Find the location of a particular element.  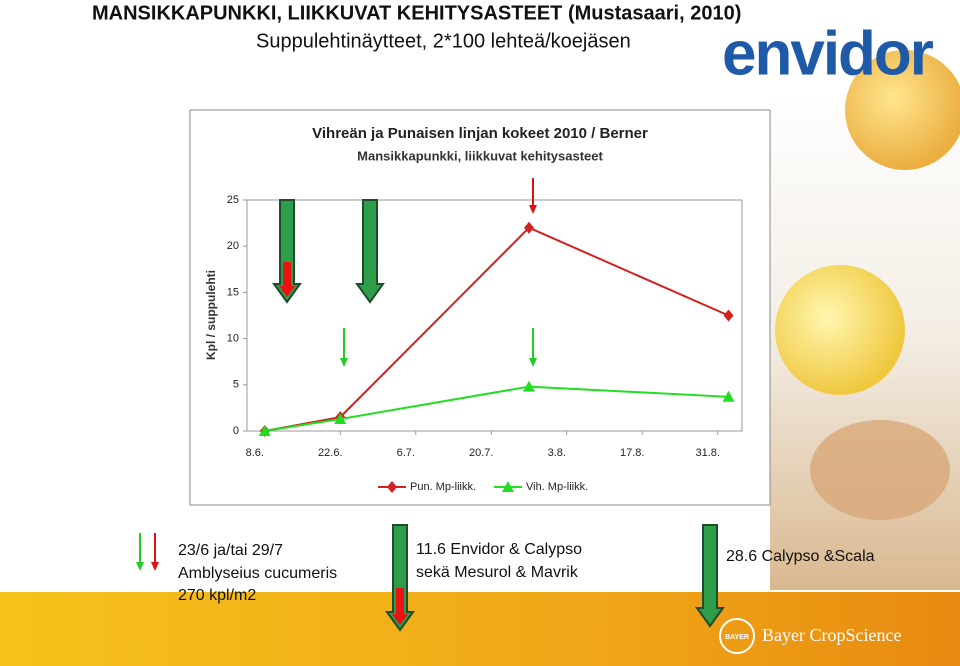

bayer-badge: BAYER is located at coordinates (737, 637).